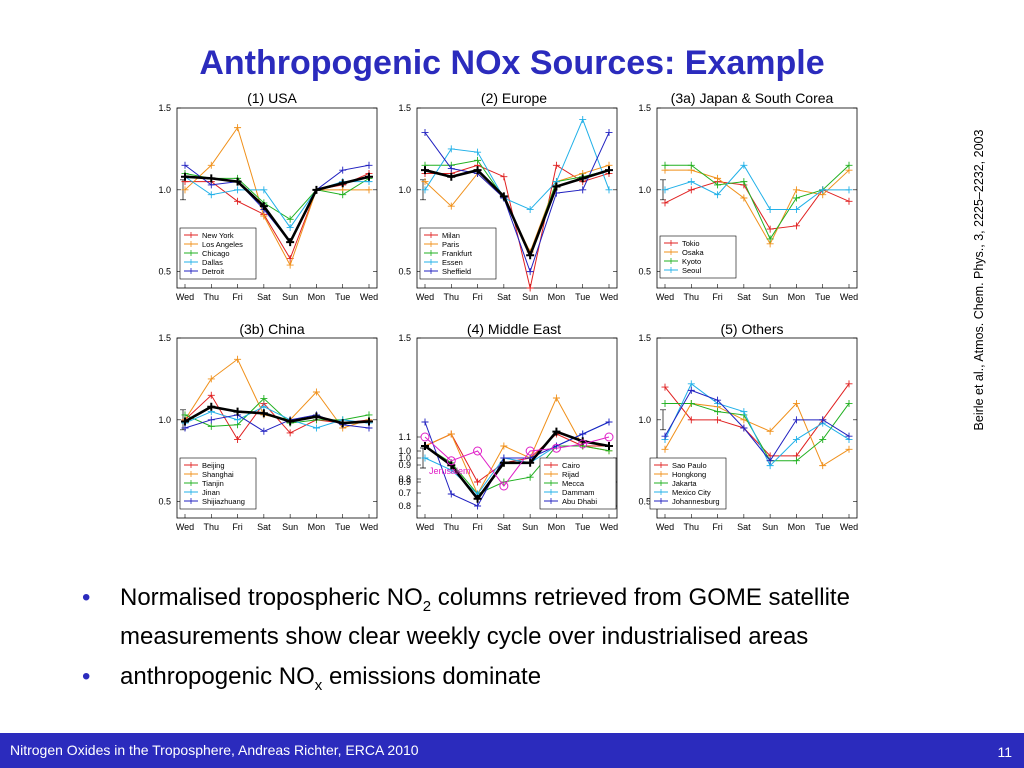 This screenshot has height=768, width=1024. What do you see at coordinates (530, 527) in the screenshot?
I see `x-tick-label: Sun` at bounding box center [530, 527].